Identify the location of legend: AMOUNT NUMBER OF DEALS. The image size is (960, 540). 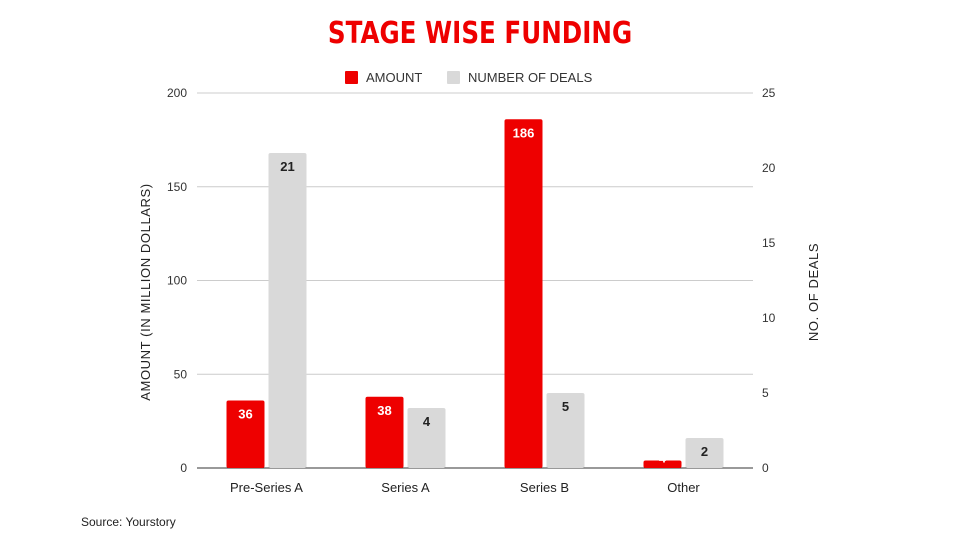
(469, 77).